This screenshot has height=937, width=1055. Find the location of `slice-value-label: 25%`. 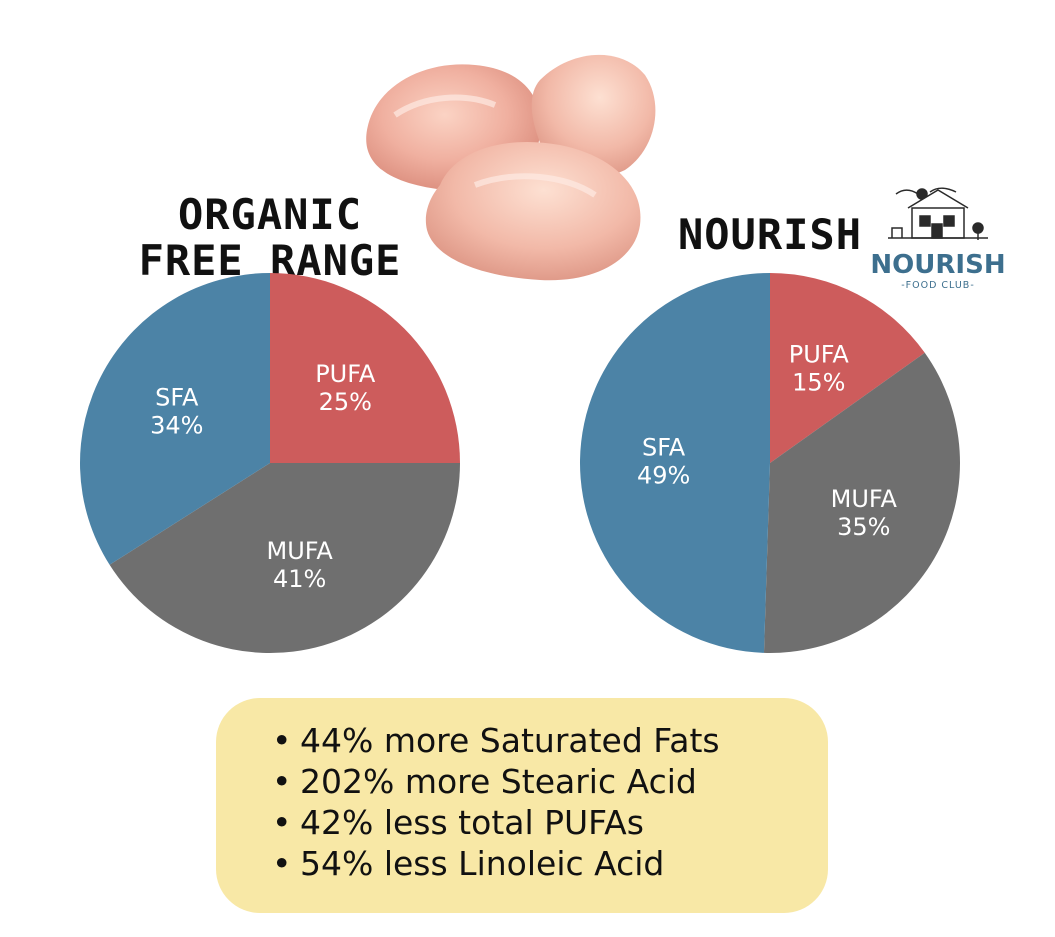

slice-value-label: 25% is located at coordinates (345, 402).